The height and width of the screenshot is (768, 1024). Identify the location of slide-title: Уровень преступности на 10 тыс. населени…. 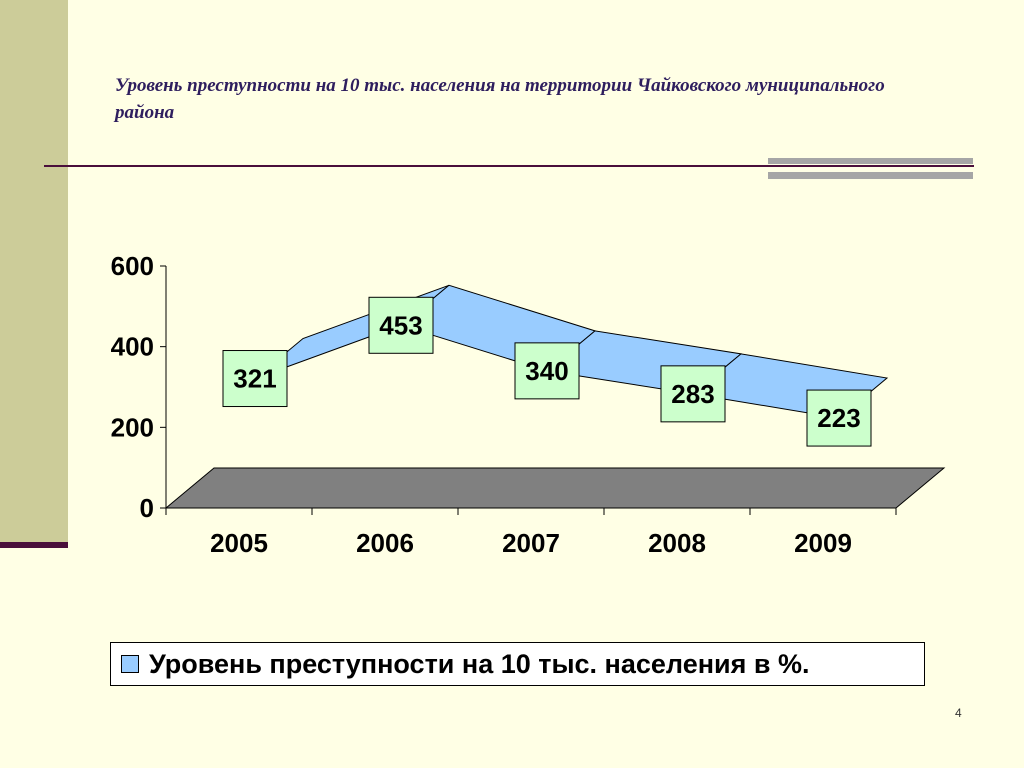
(500, 99).